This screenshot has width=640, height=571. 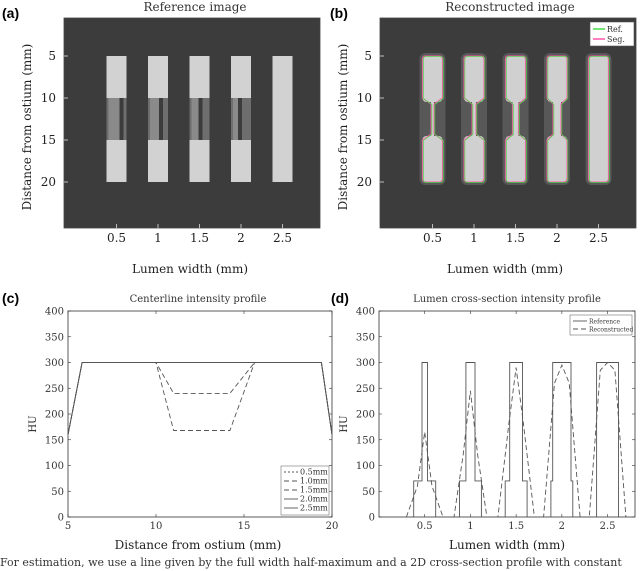 I want to click on legend-label: Reconstructed, so click(x=611, y=330).